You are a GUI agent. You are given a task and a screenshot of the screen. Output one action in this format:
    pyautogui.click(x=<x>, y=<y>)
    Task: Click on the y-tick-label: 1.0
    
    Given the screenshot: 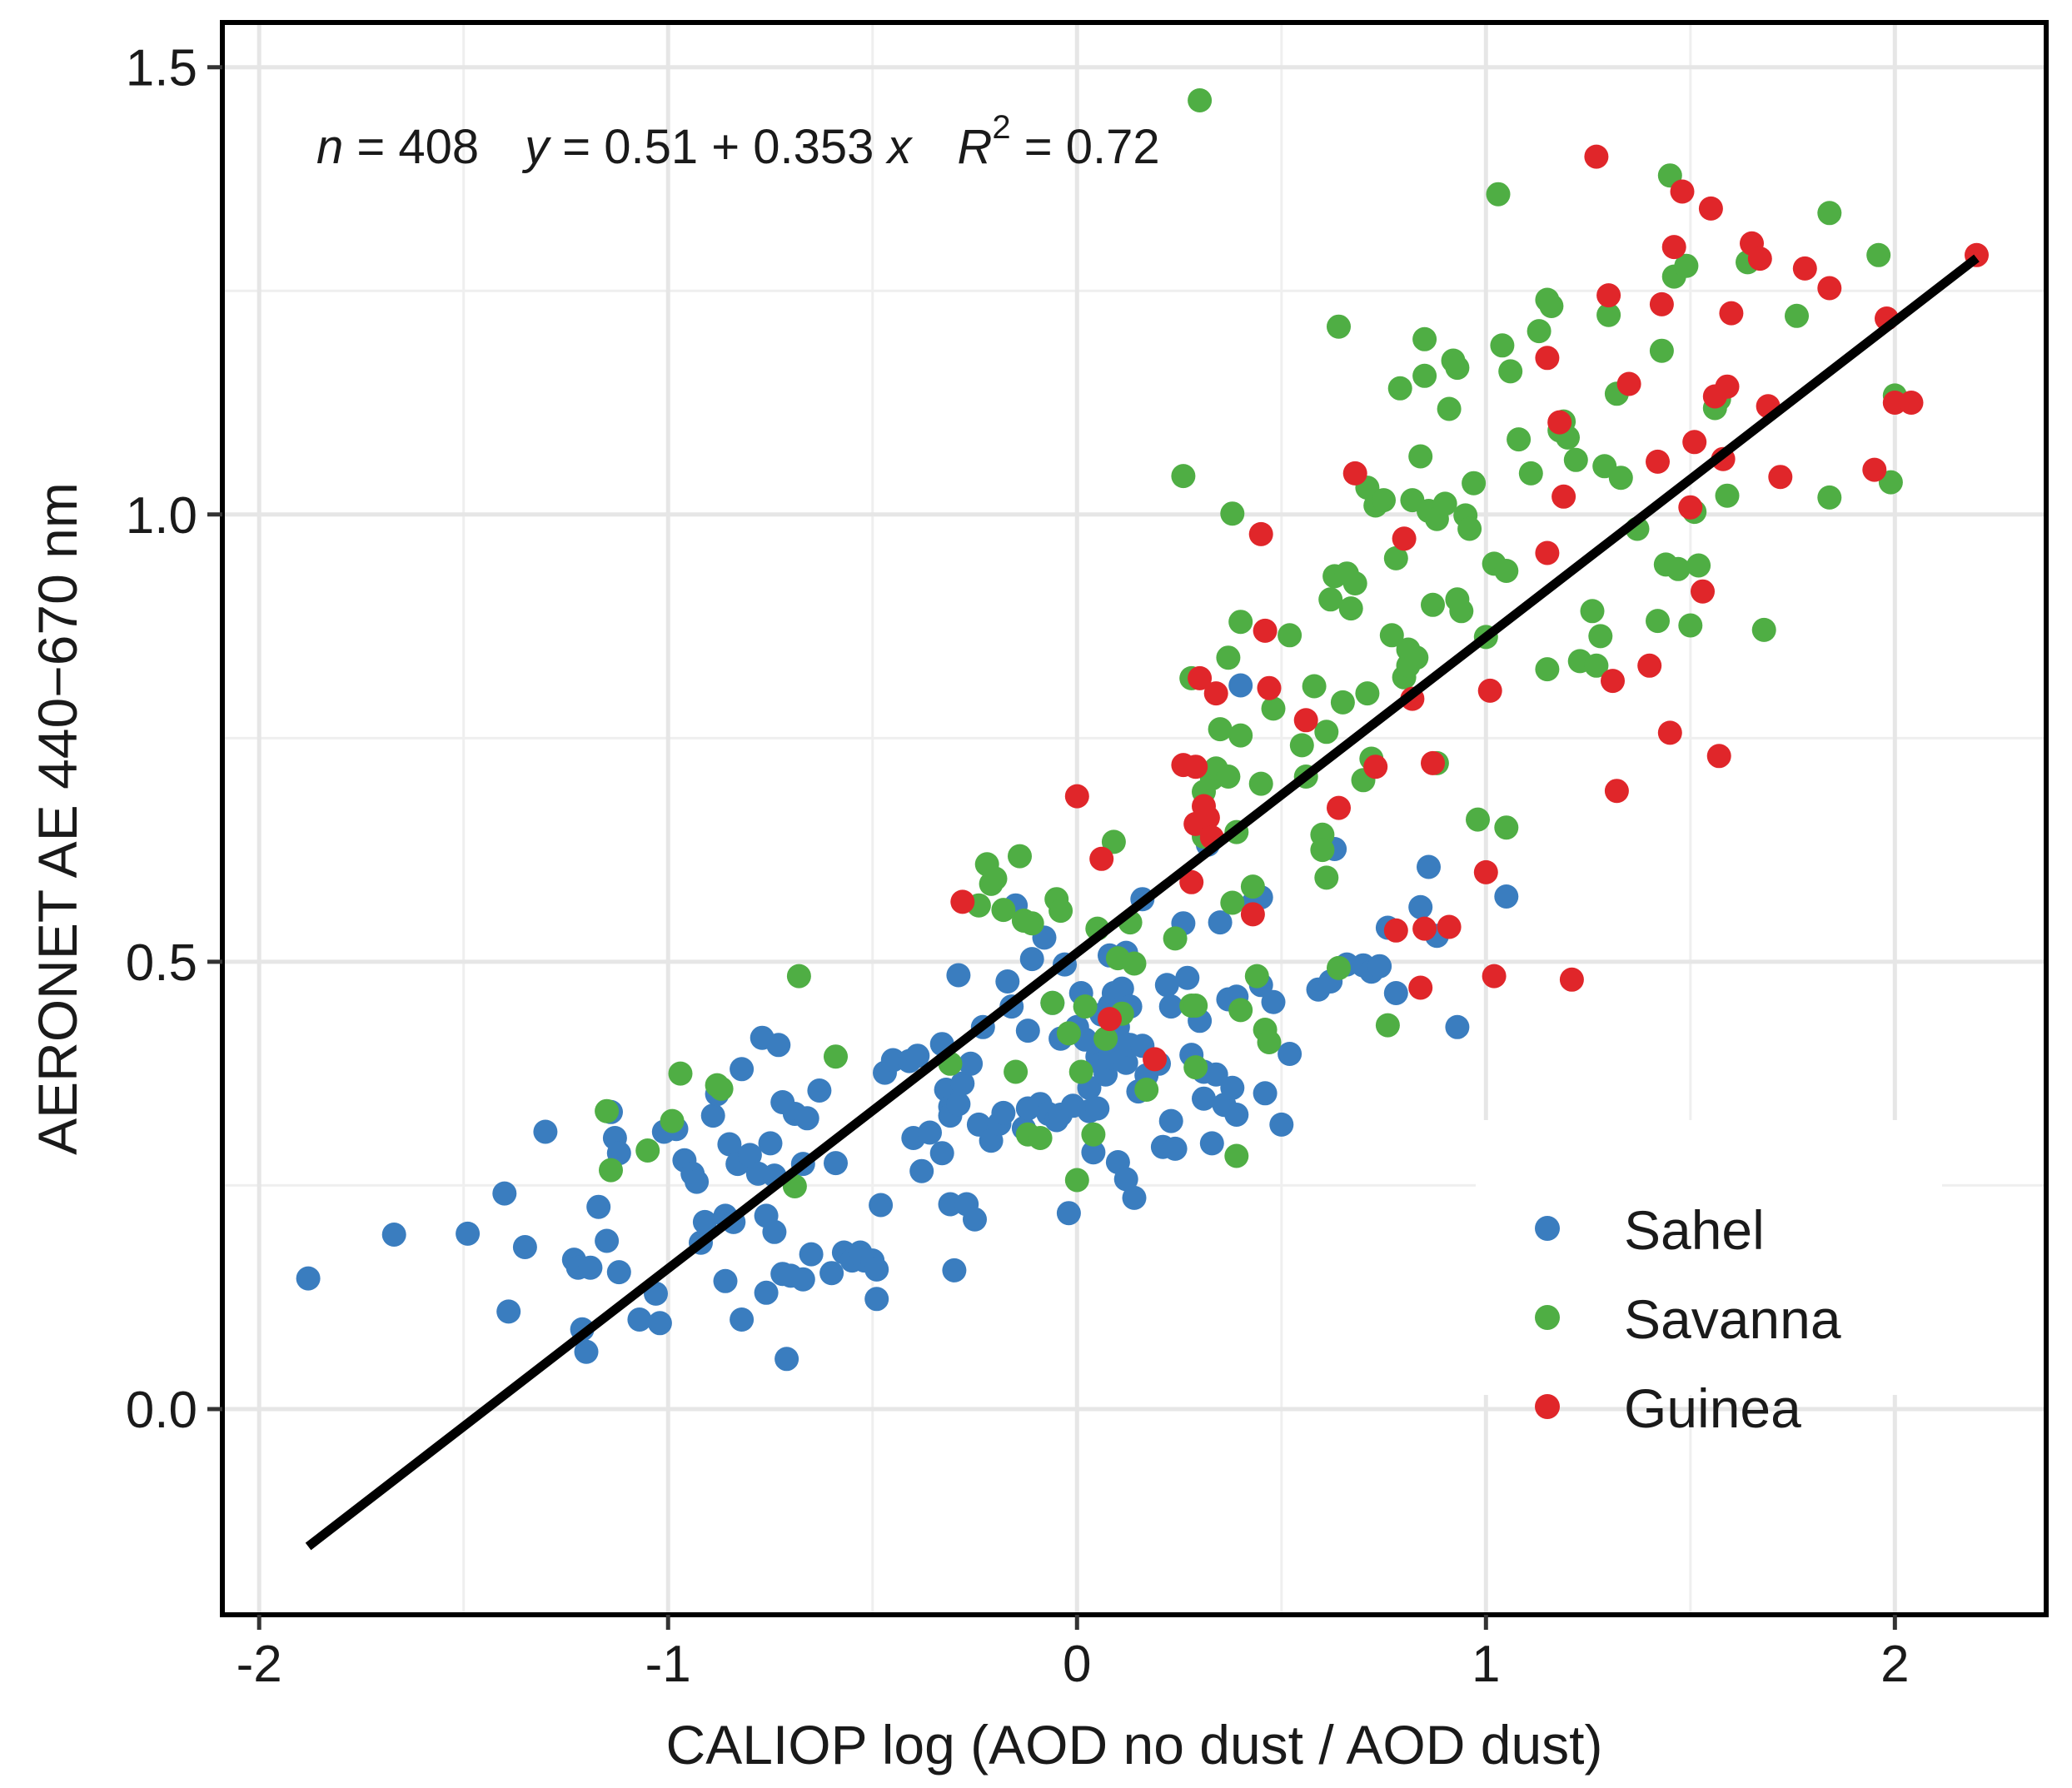 What is the action you would take?
    pyautogui.click(x=161, y=516)
    